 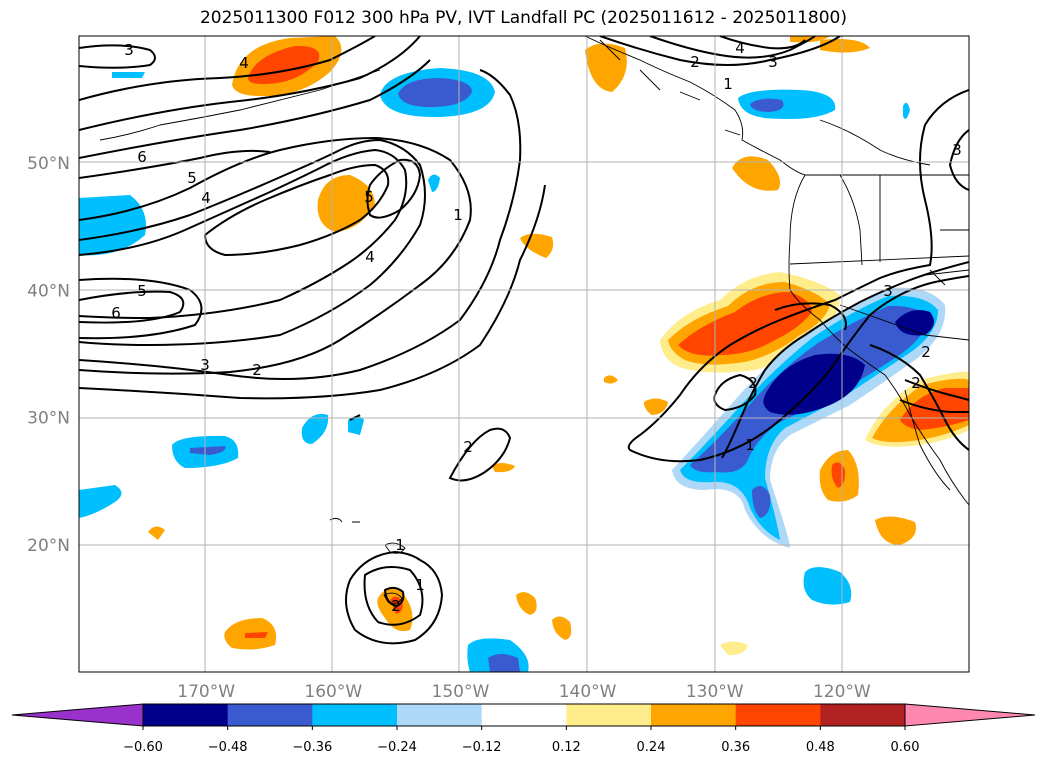 I want to click on colorbar-tick-label: −0.48, so click(x=228, y=747).